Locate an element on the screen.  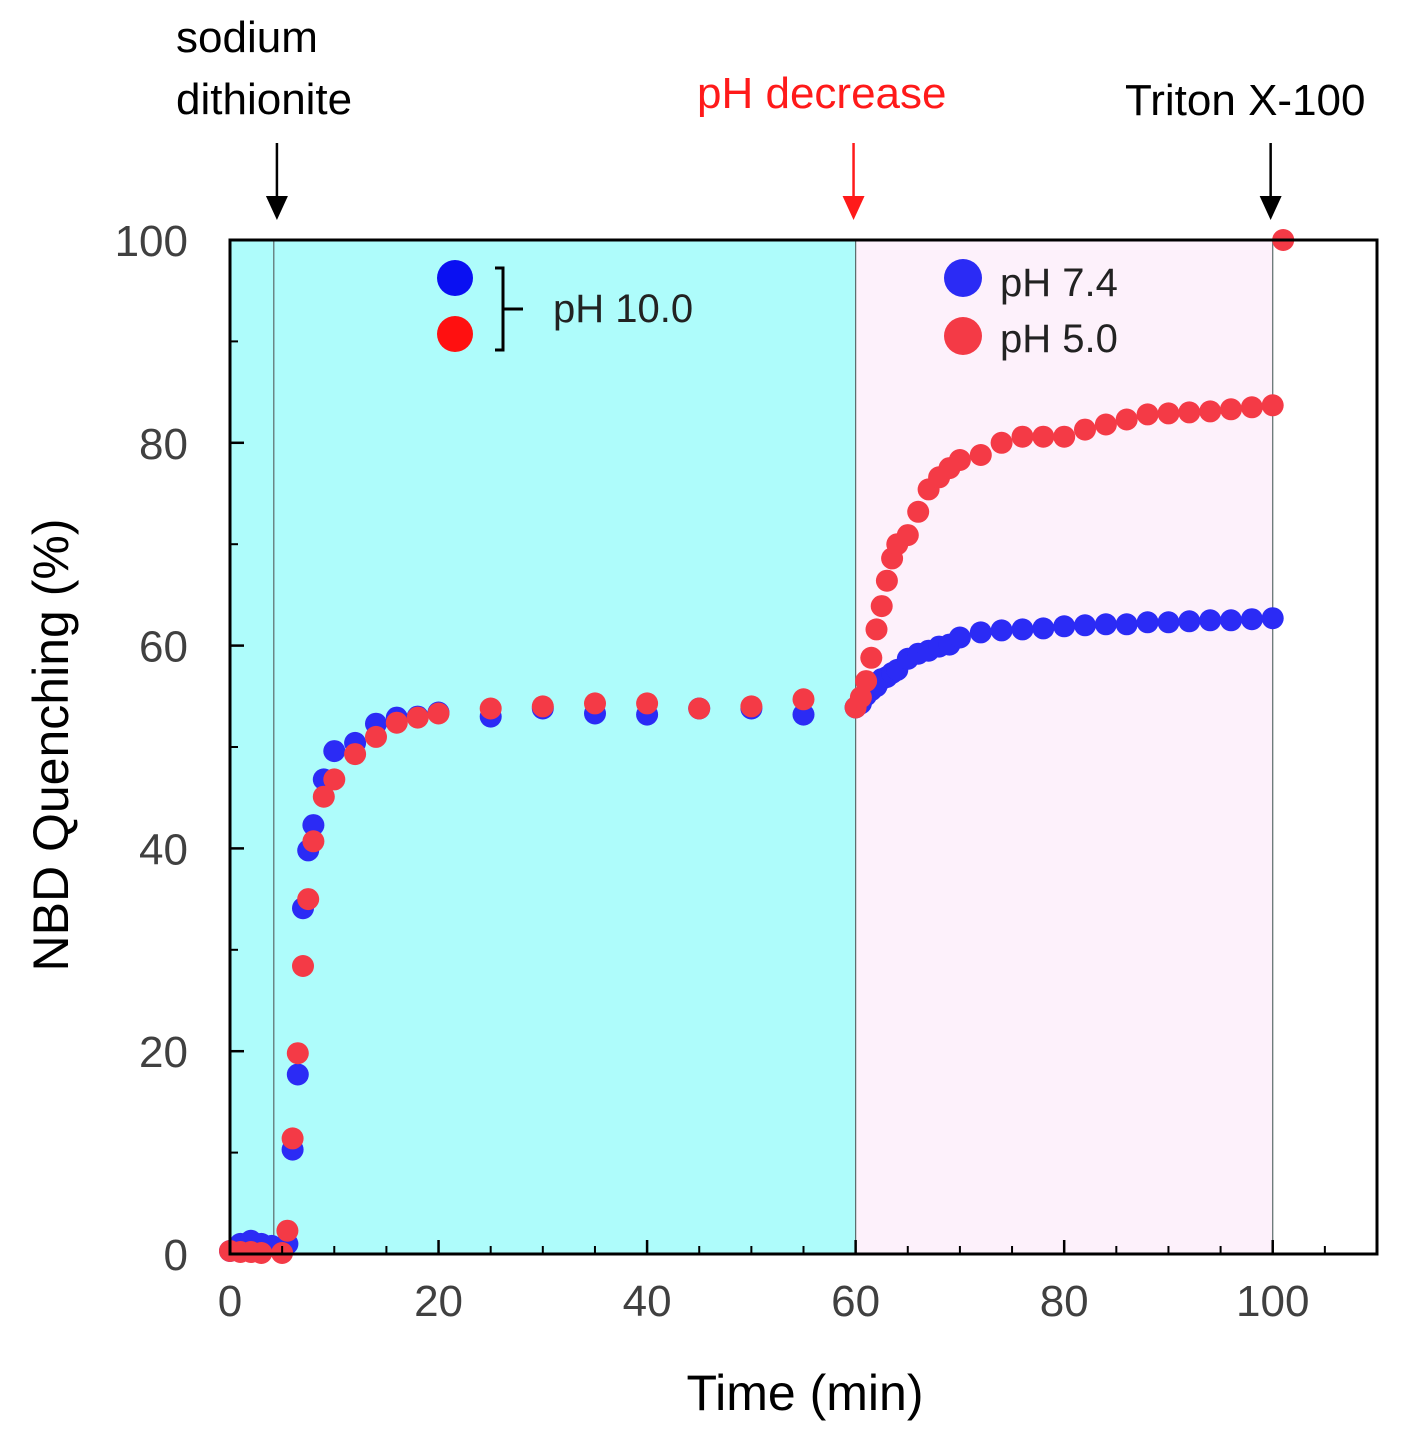
legend-phase2: pH 7.4 pH 5.0 is located at coordinates (1031, 310).